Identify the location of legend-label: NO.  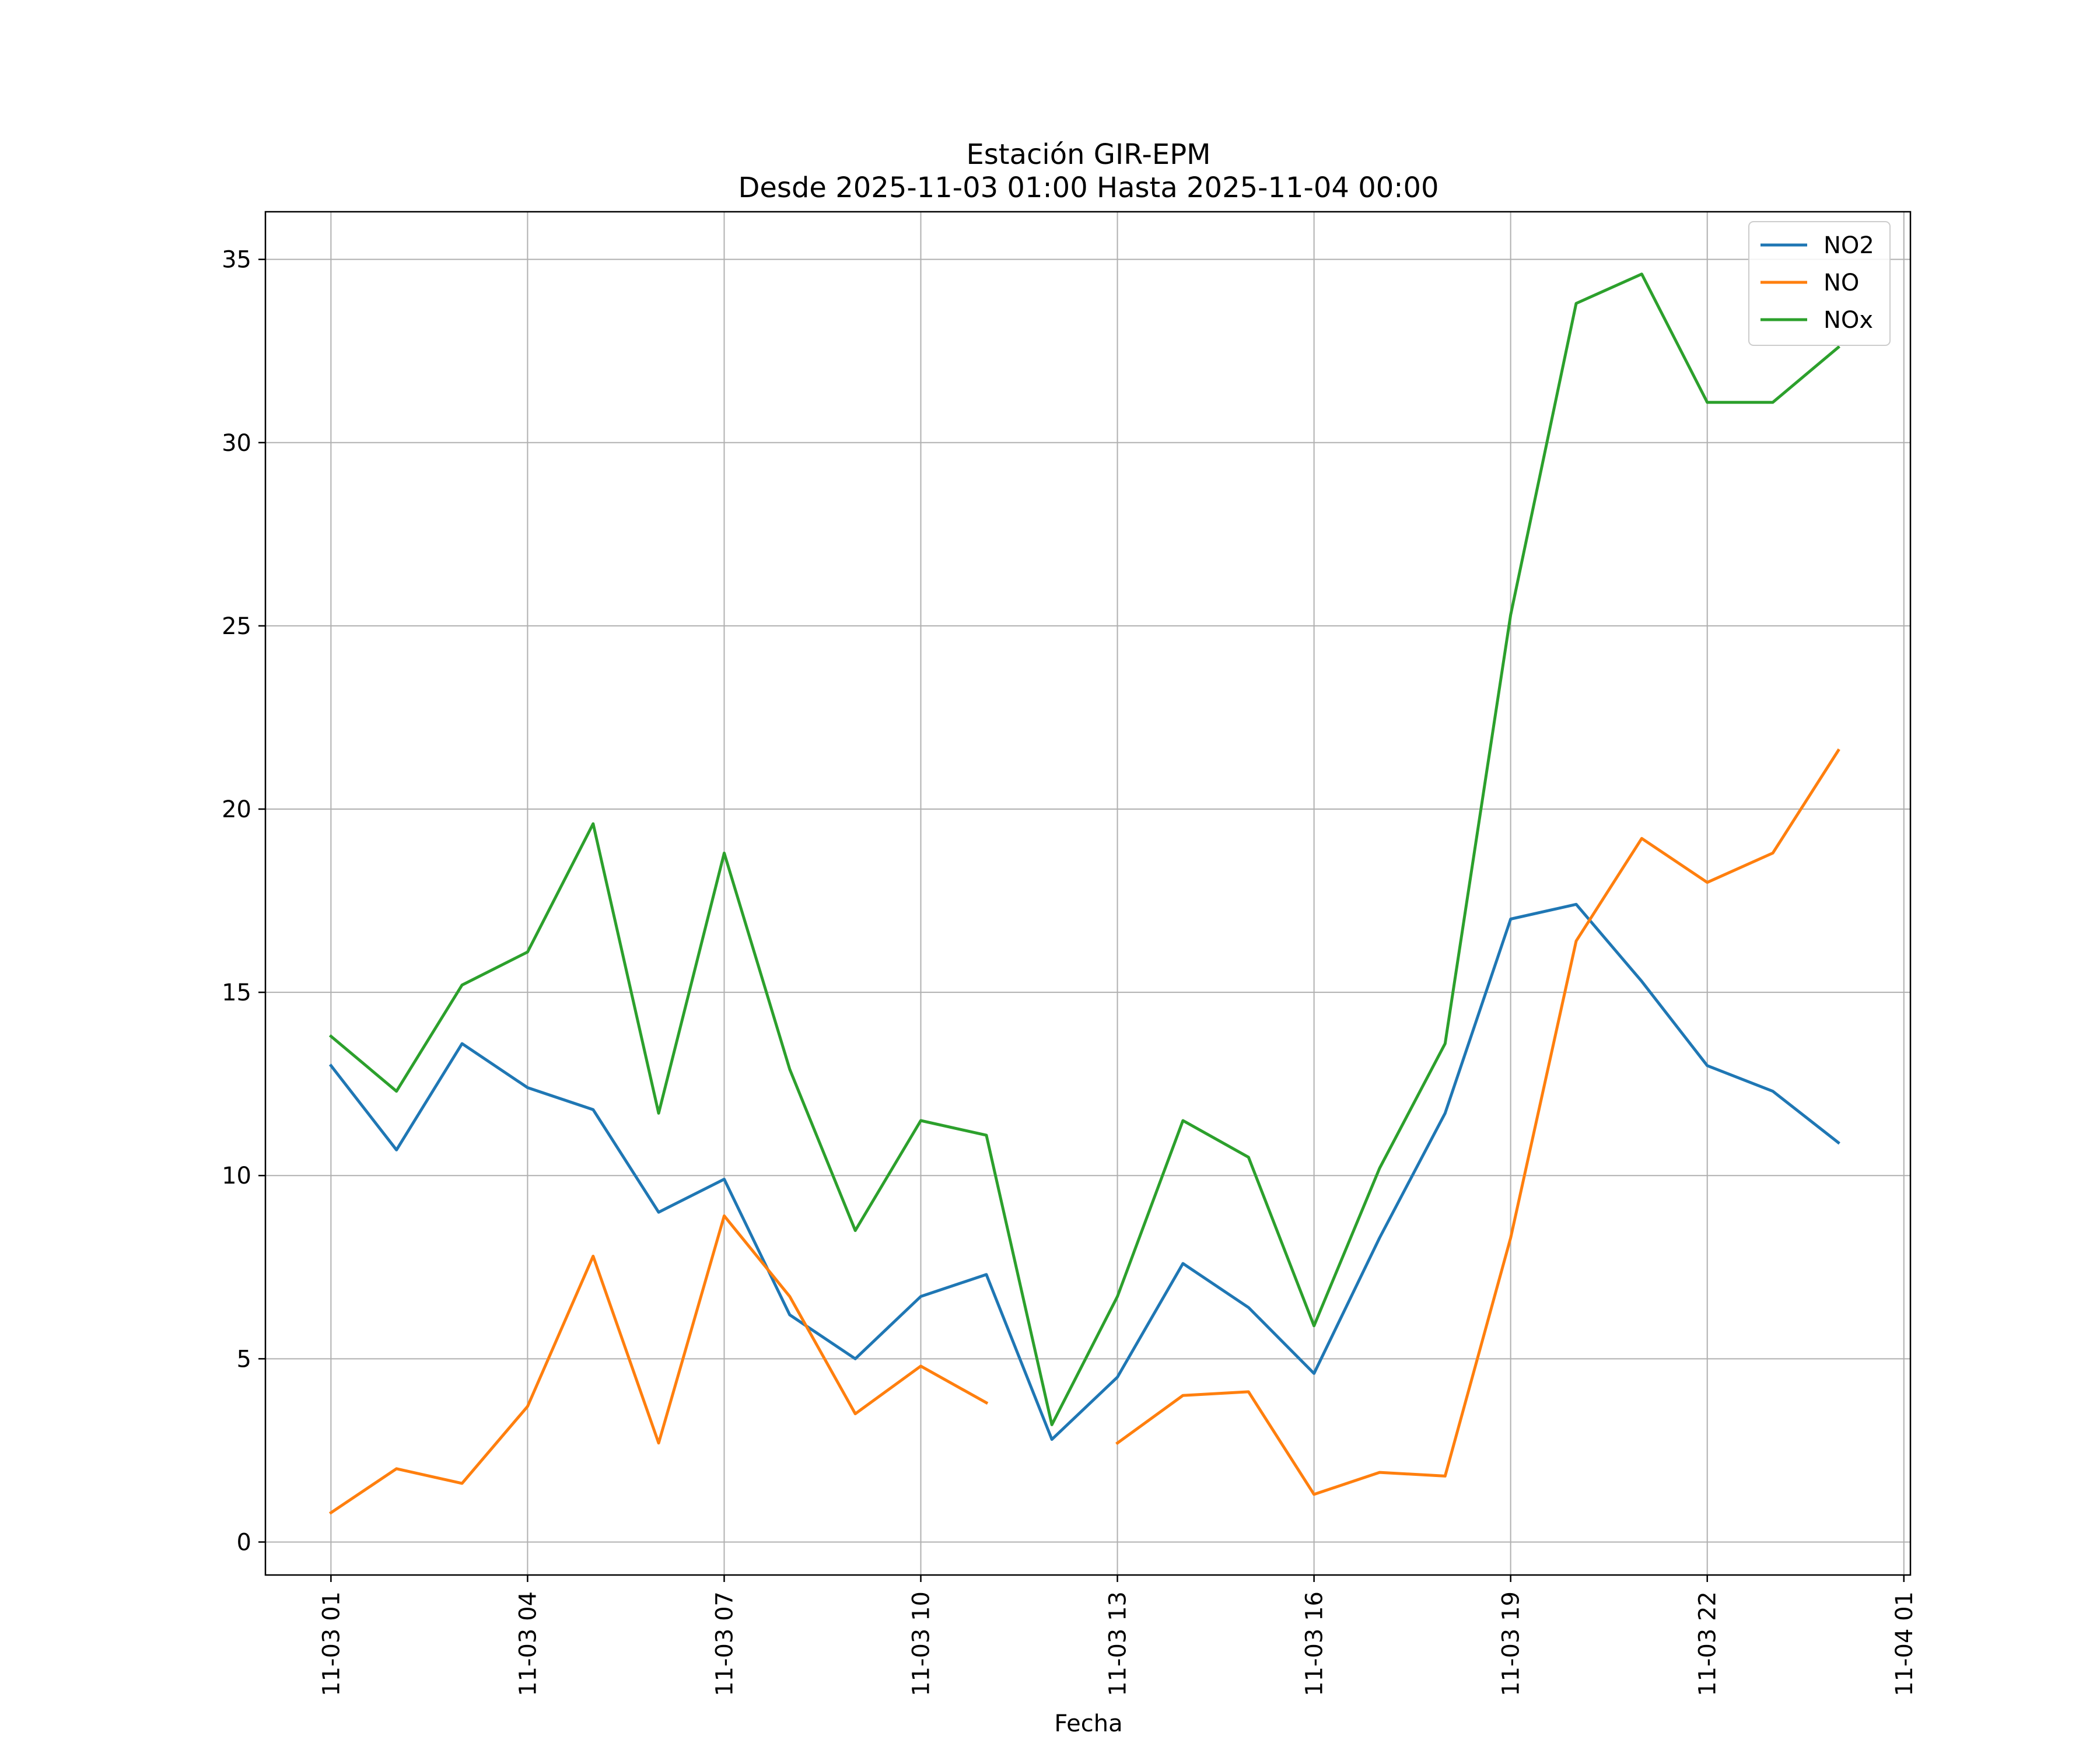
(1841, 283).